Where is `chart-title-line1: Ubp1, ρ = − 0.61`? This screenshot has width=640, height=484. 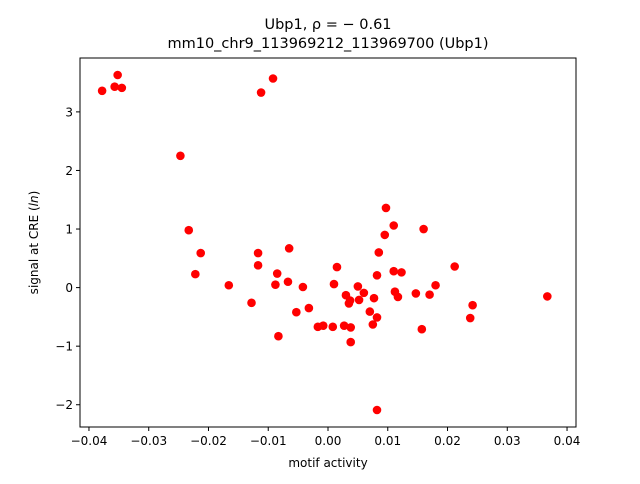
chart-title-line1: Ubp1, ρ = − 0.61 is located at coordinates (327, 25).